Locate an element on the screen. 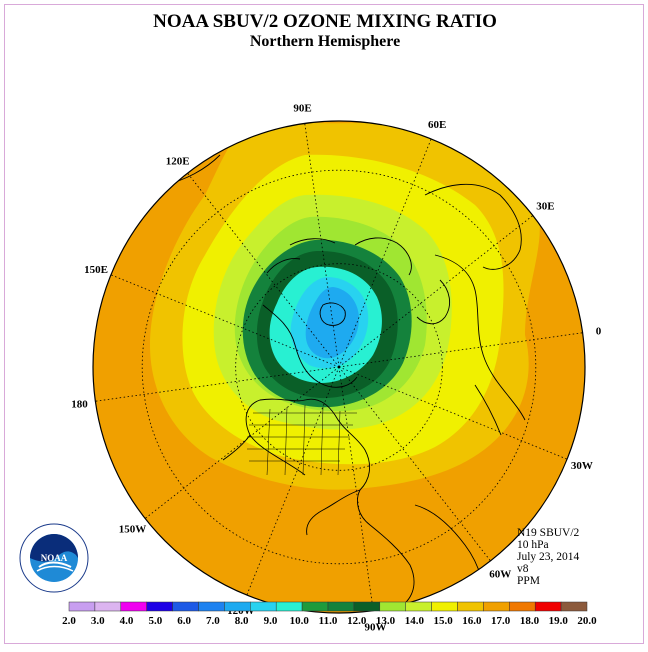  page-subtitle: Northern Hemisphere is located at coordinates (325, 41).